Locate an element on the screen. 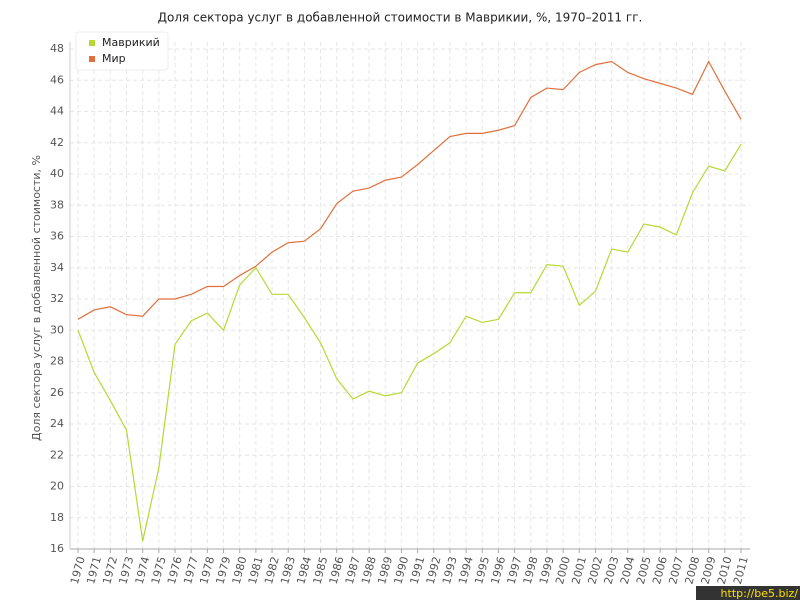 The image size is (800, 600). y-tick-label: 22 is located at coordinates (57, 454).